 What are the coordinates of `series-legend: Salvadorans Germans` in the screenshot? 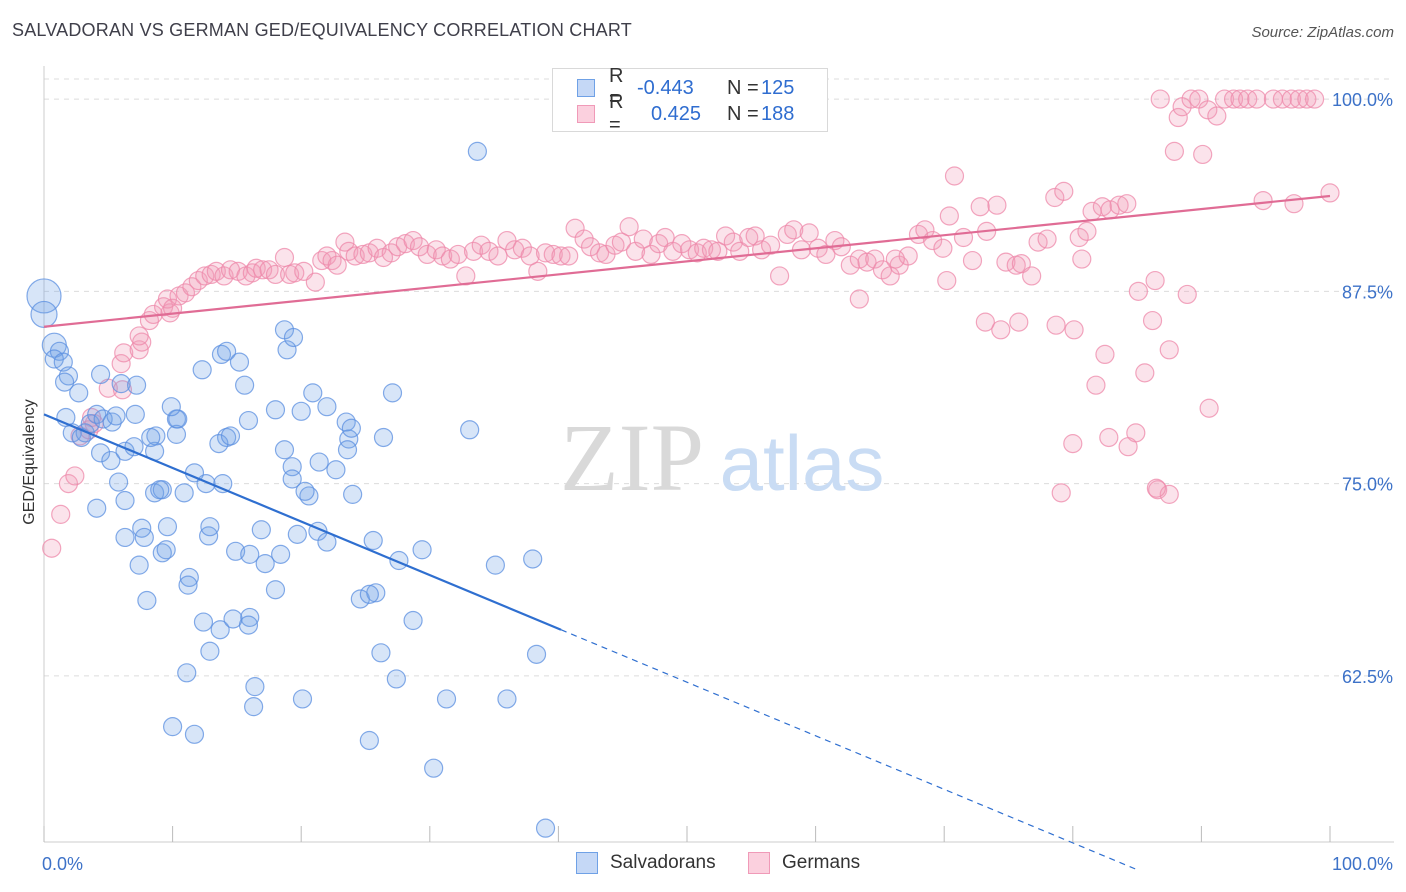 It's located at (703, 865).